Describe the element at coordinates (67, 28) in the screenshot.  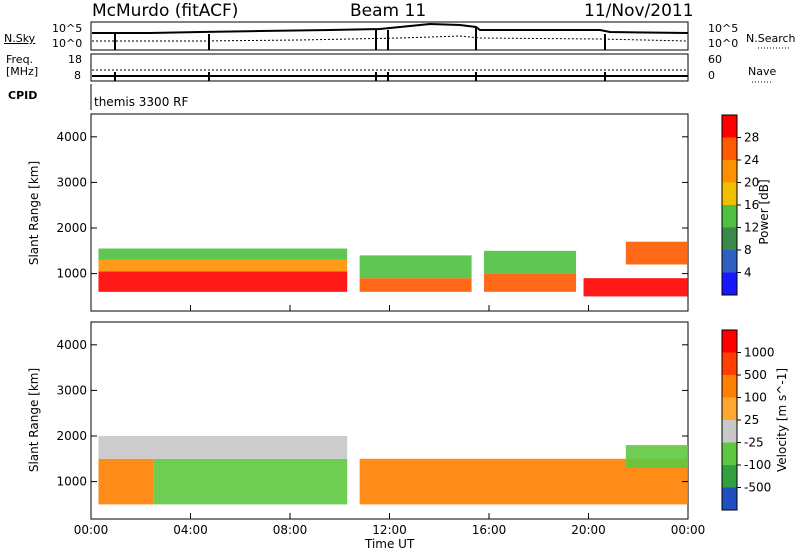
I see `noise-left-tick-top: 10^5` at that location.